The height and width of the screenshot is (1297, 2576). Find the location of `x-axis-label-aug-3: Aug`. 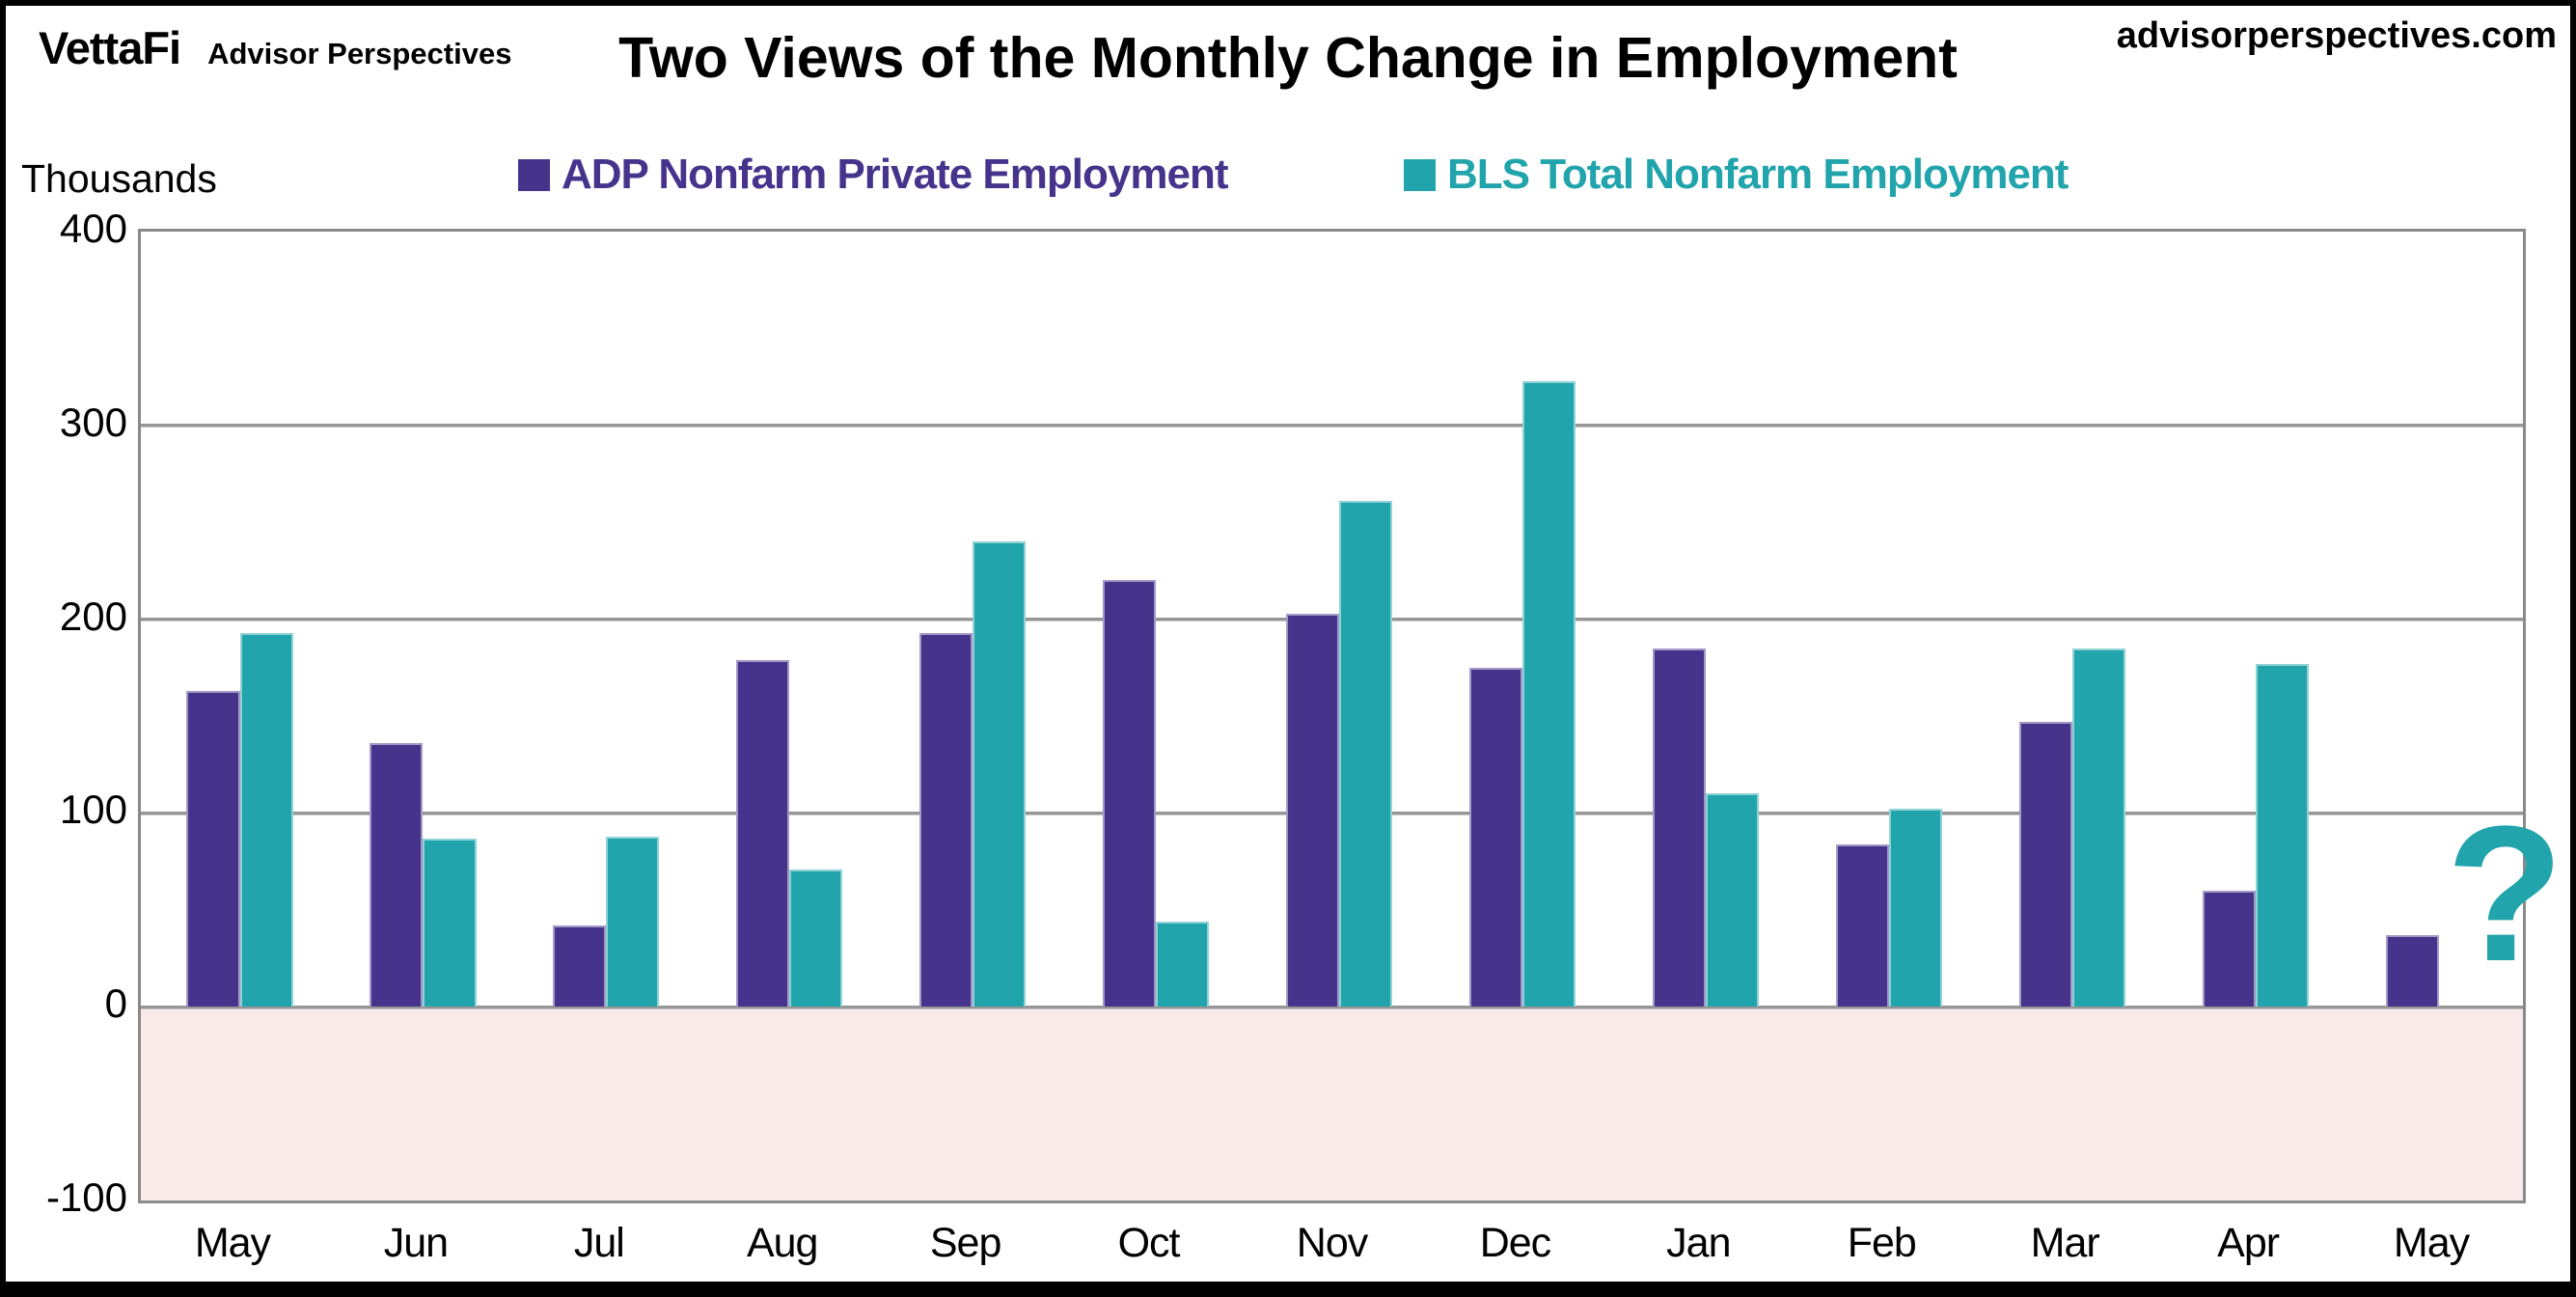

x-axis-label-aug-3: Aug is located at coordinates (783, 1243).